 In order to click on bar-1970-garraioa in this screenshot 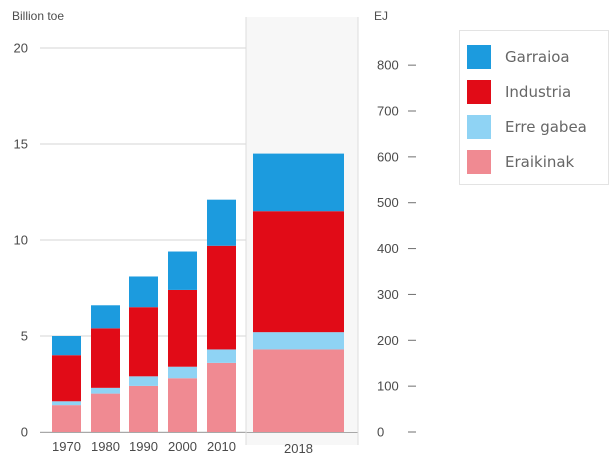, I will do `click(66, 346)`.